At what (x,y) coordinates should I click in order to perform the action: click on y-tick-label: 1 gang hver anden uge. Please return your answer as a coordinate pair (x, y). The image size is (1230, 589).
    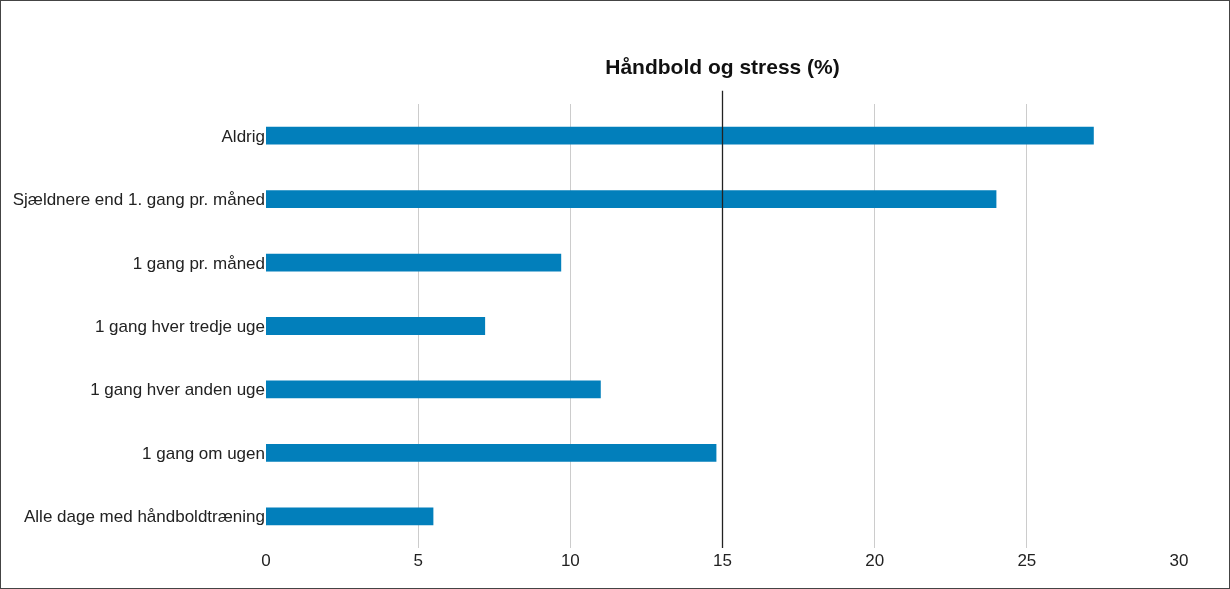
    Looking at the image, I should click on (177, 390).